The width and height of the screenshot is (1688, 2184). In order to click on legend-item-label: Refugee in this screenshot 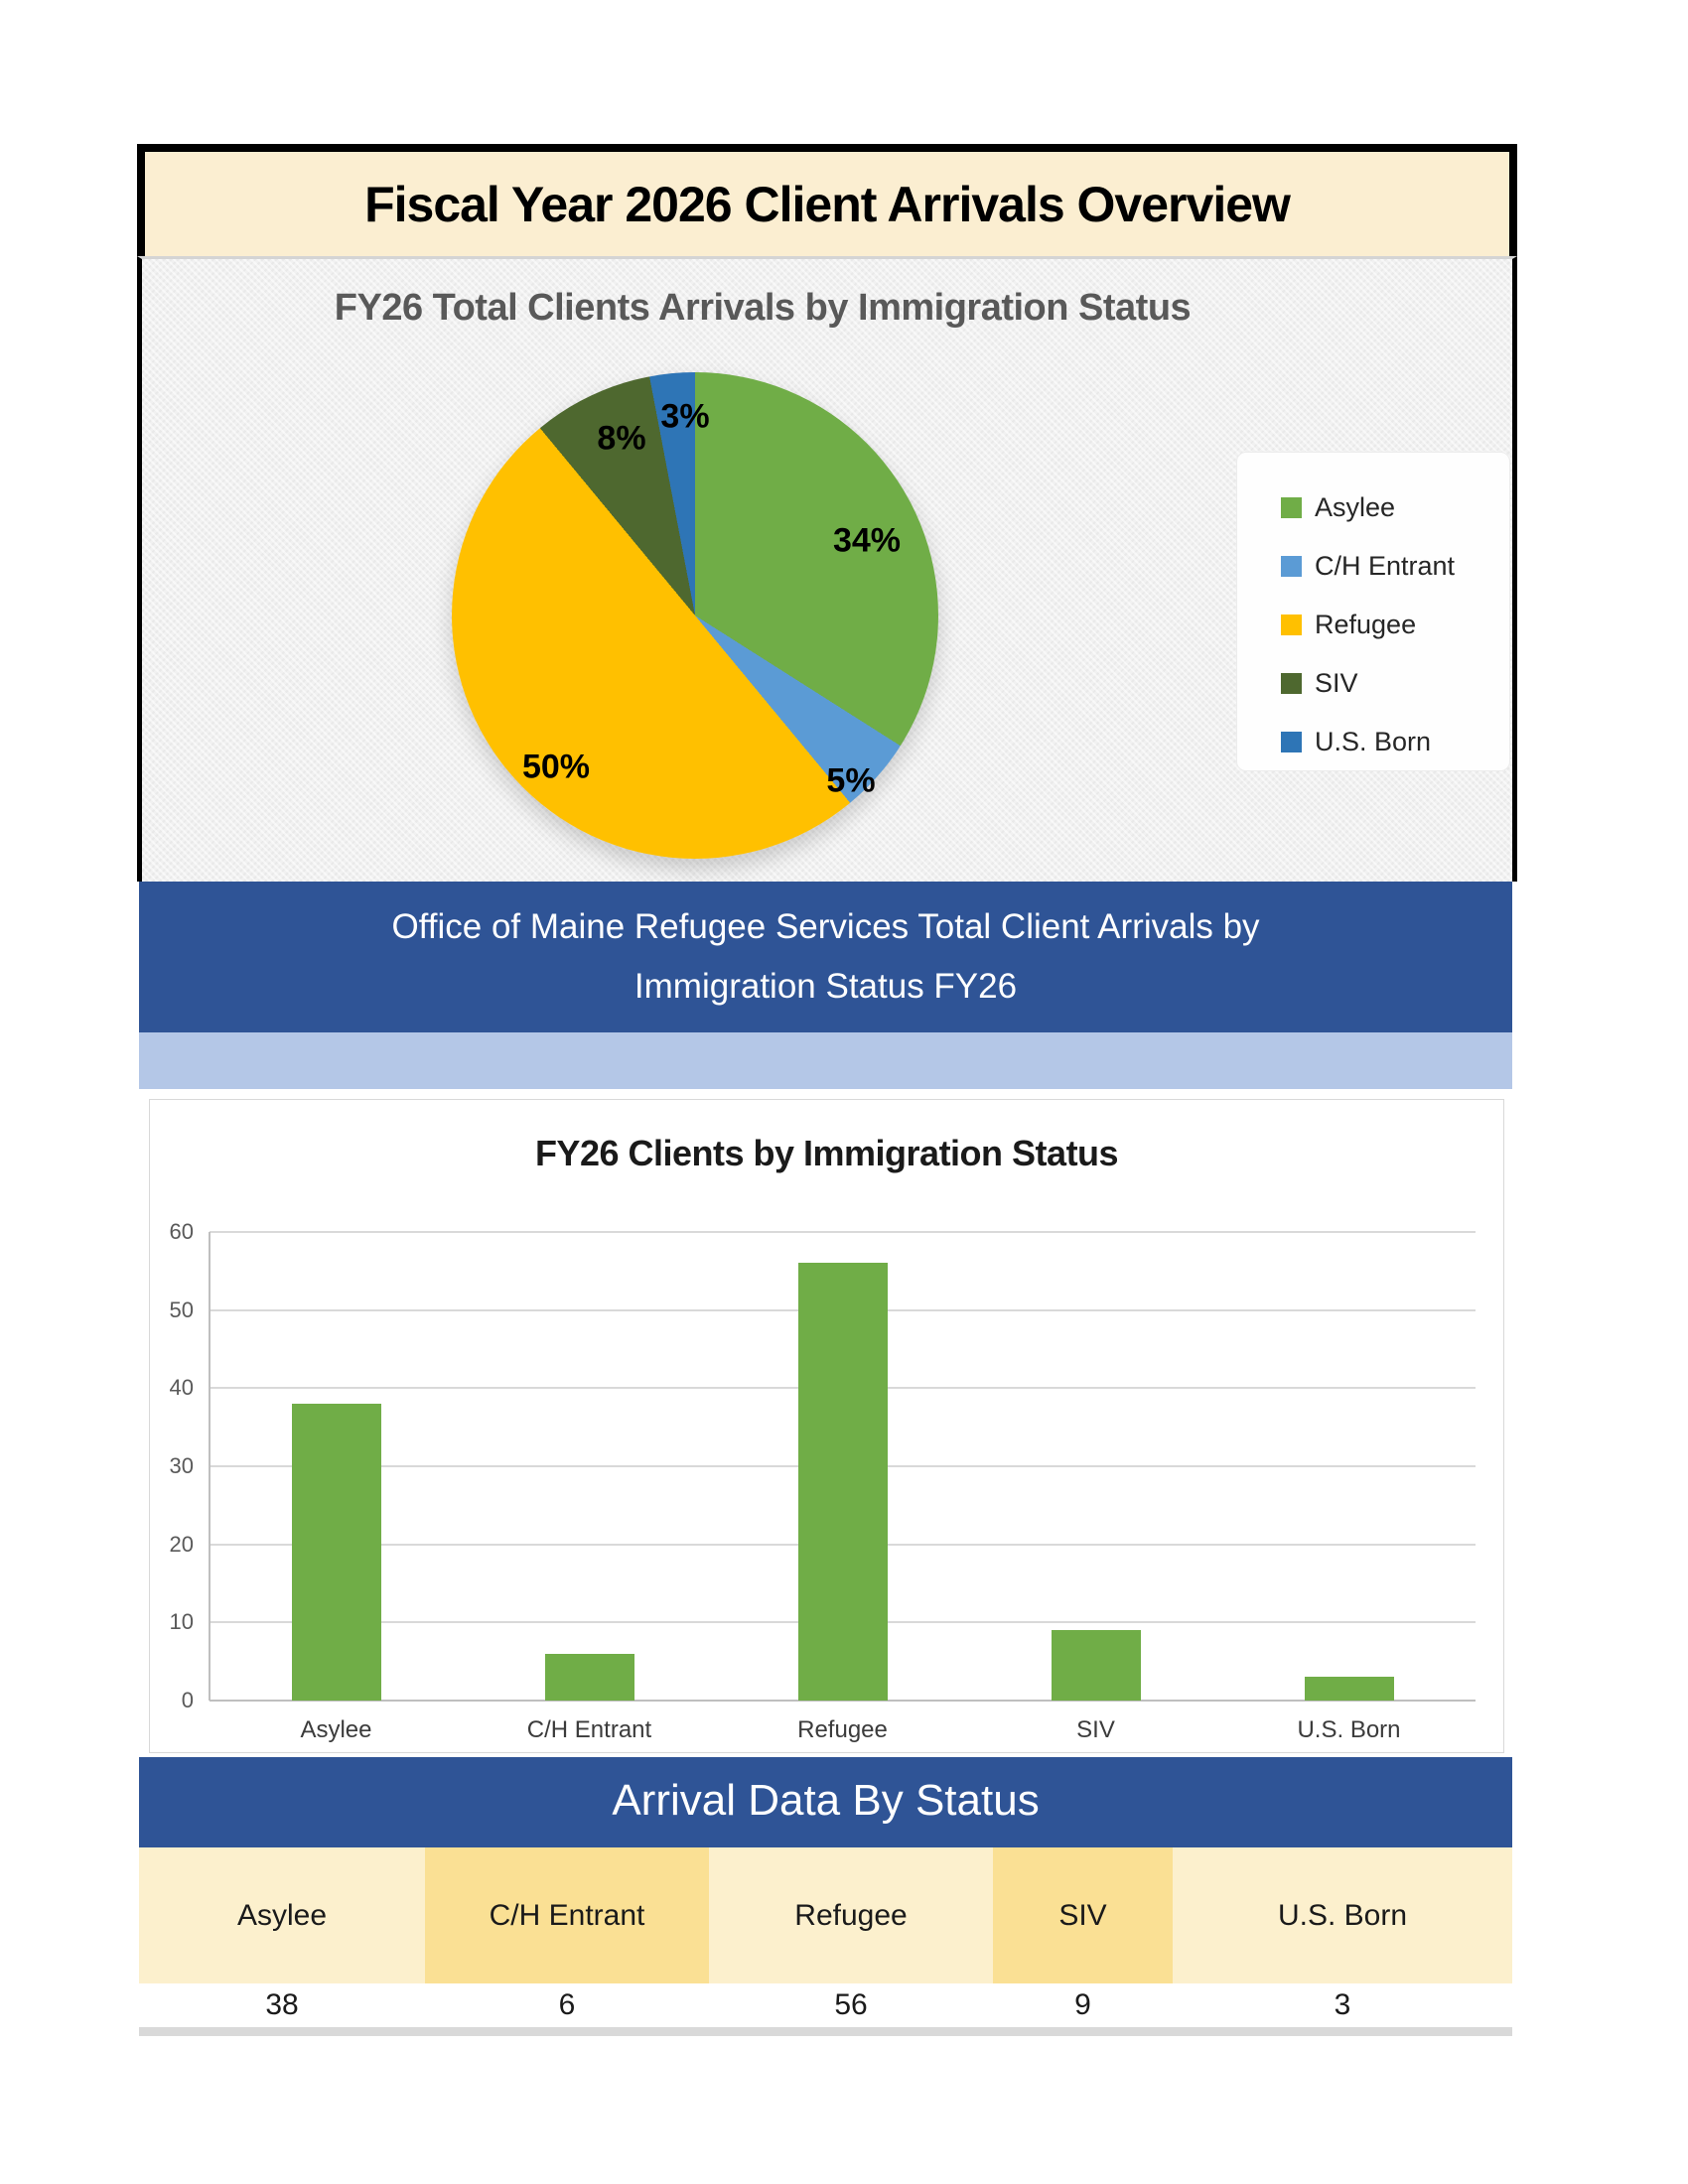, I will do `click(1366, 624)`.